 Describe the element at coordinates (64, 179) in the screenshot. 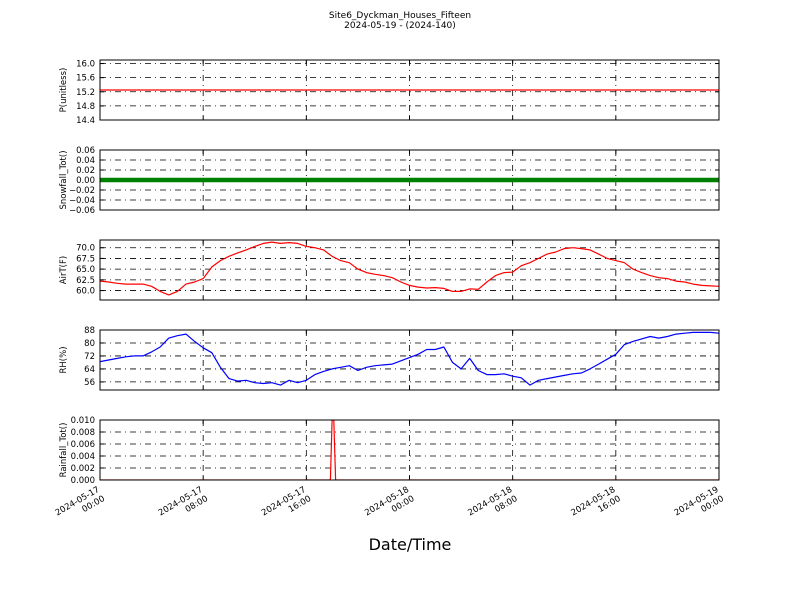

I see `panel-2-ylabel: Snowfall_Tot()` at that location.